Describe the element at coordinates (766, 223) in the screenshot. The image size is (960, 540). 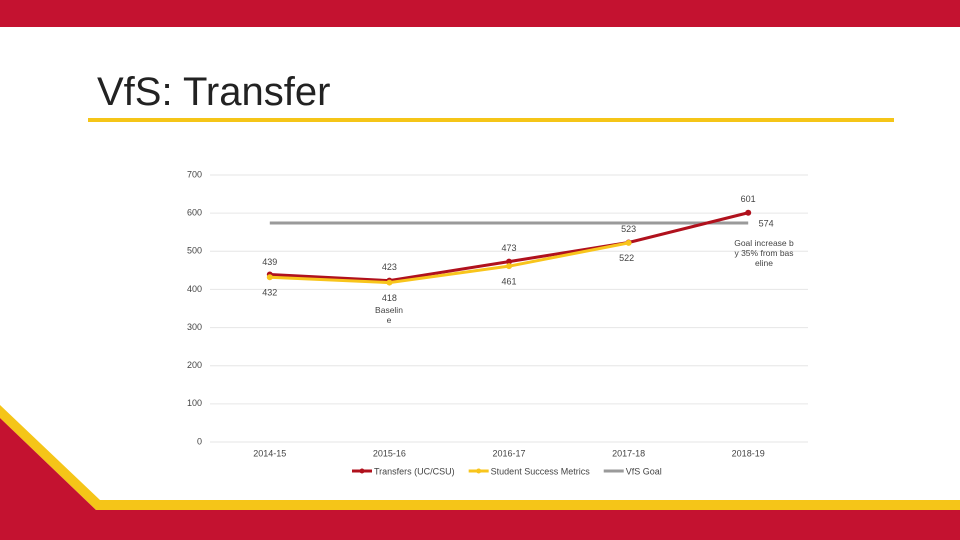
I see `data-label: 574` at that location.